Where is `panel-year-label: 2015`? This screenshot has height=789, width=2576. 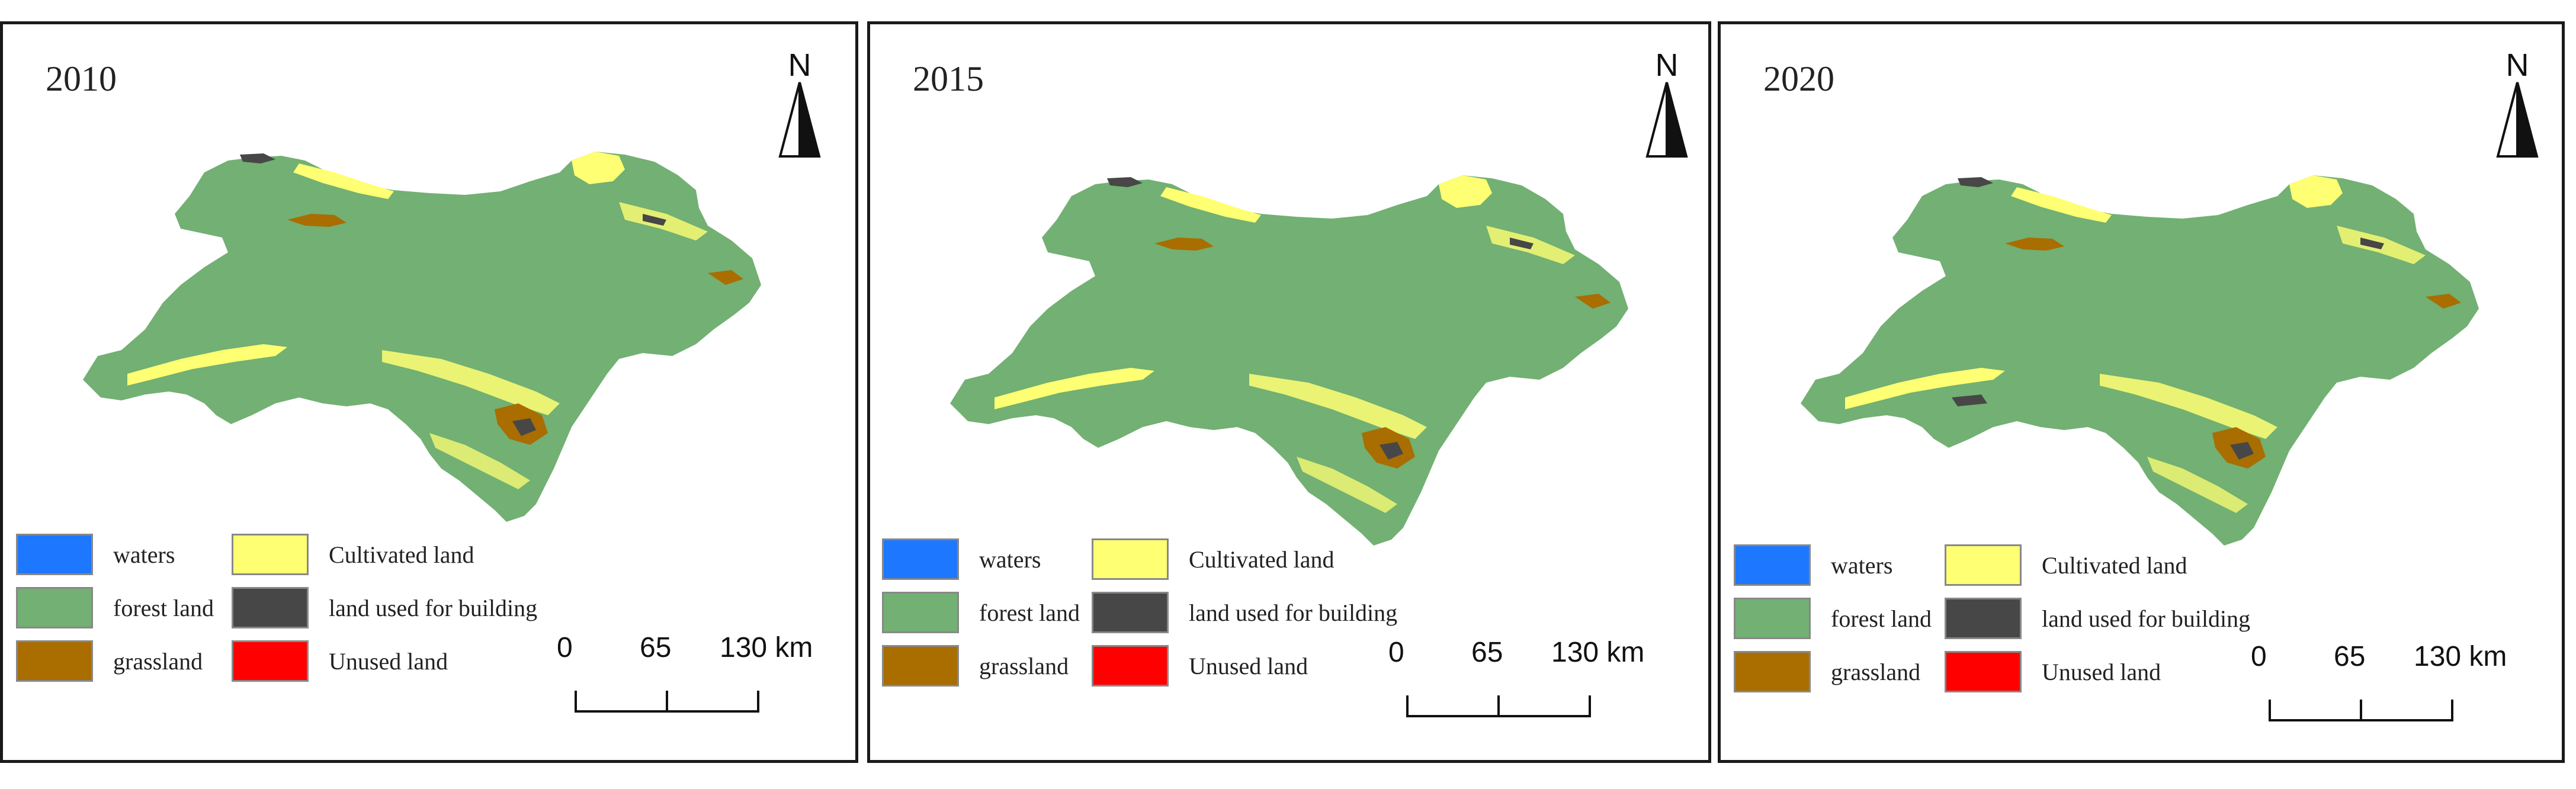
panel-year-label: 2015 is located at coordinates (948, 78).